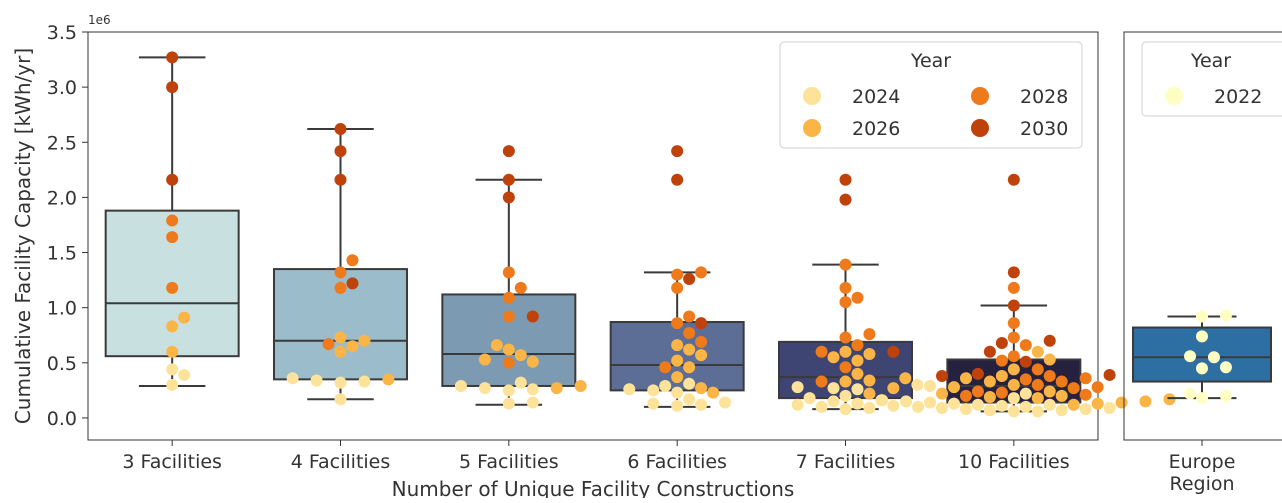  Describe the element at coordinates (99, 20) in the screenshot. I see `y-scale-label: 1e6` at that location.